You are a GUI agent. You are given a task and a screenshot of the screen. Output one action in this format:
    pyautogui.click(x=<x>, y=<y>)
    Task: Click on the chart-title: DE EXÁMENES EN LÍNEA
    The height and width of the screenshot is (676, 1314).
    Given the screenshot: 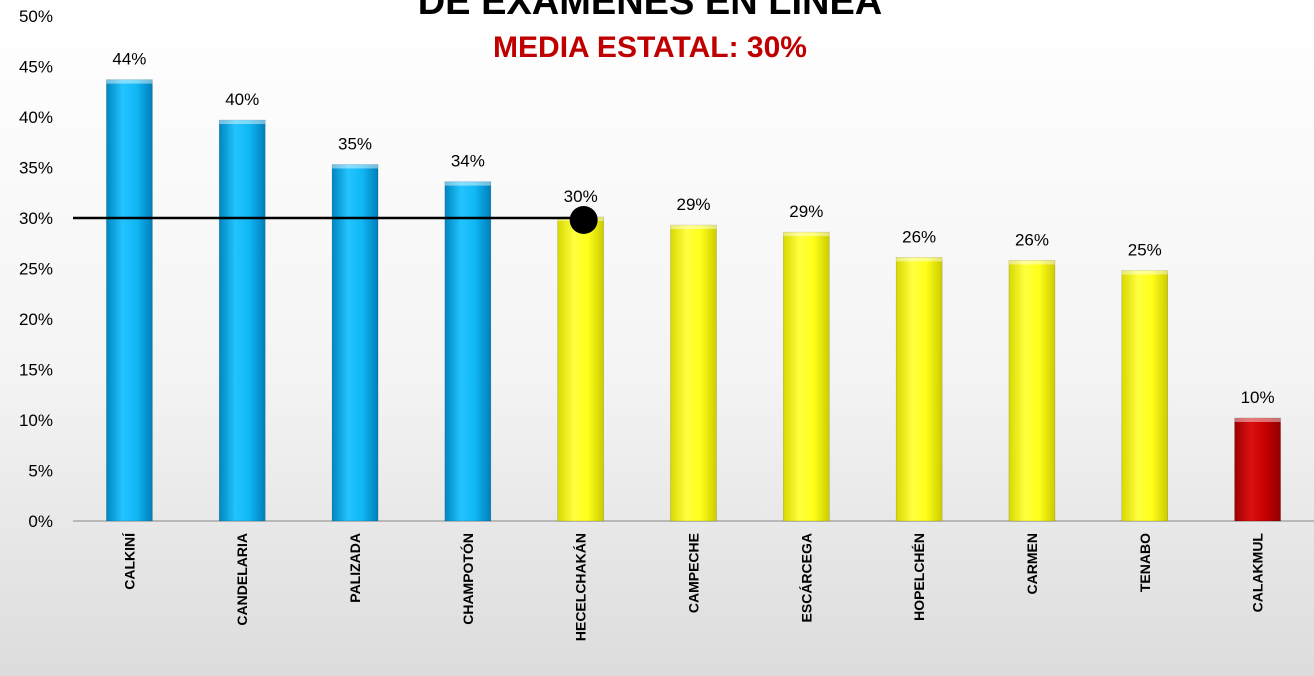 What is the action you would take?
    pyautogui.click(x=650, y=11)
    